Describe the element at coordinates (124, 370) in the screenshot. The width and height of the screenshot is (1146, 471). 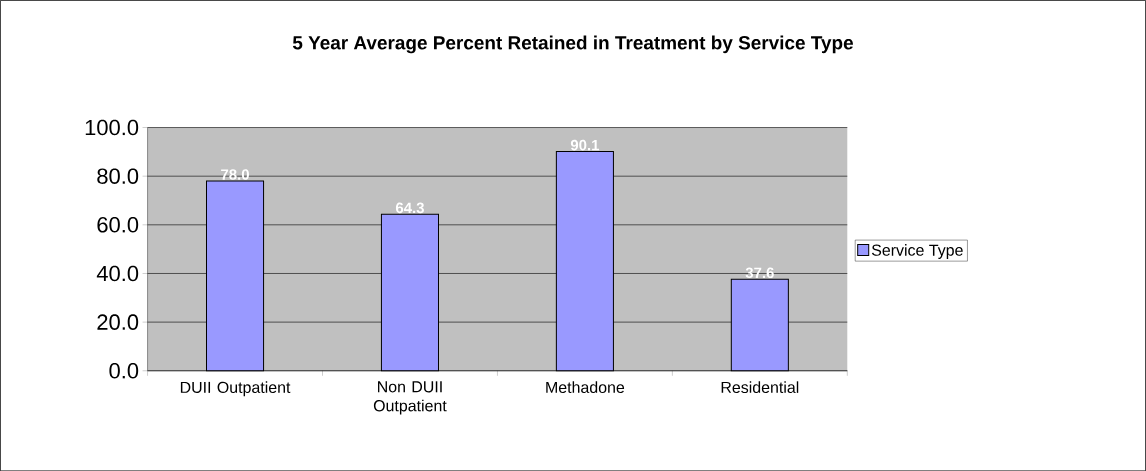
I see `y-tick-label: 0.0` at that location.